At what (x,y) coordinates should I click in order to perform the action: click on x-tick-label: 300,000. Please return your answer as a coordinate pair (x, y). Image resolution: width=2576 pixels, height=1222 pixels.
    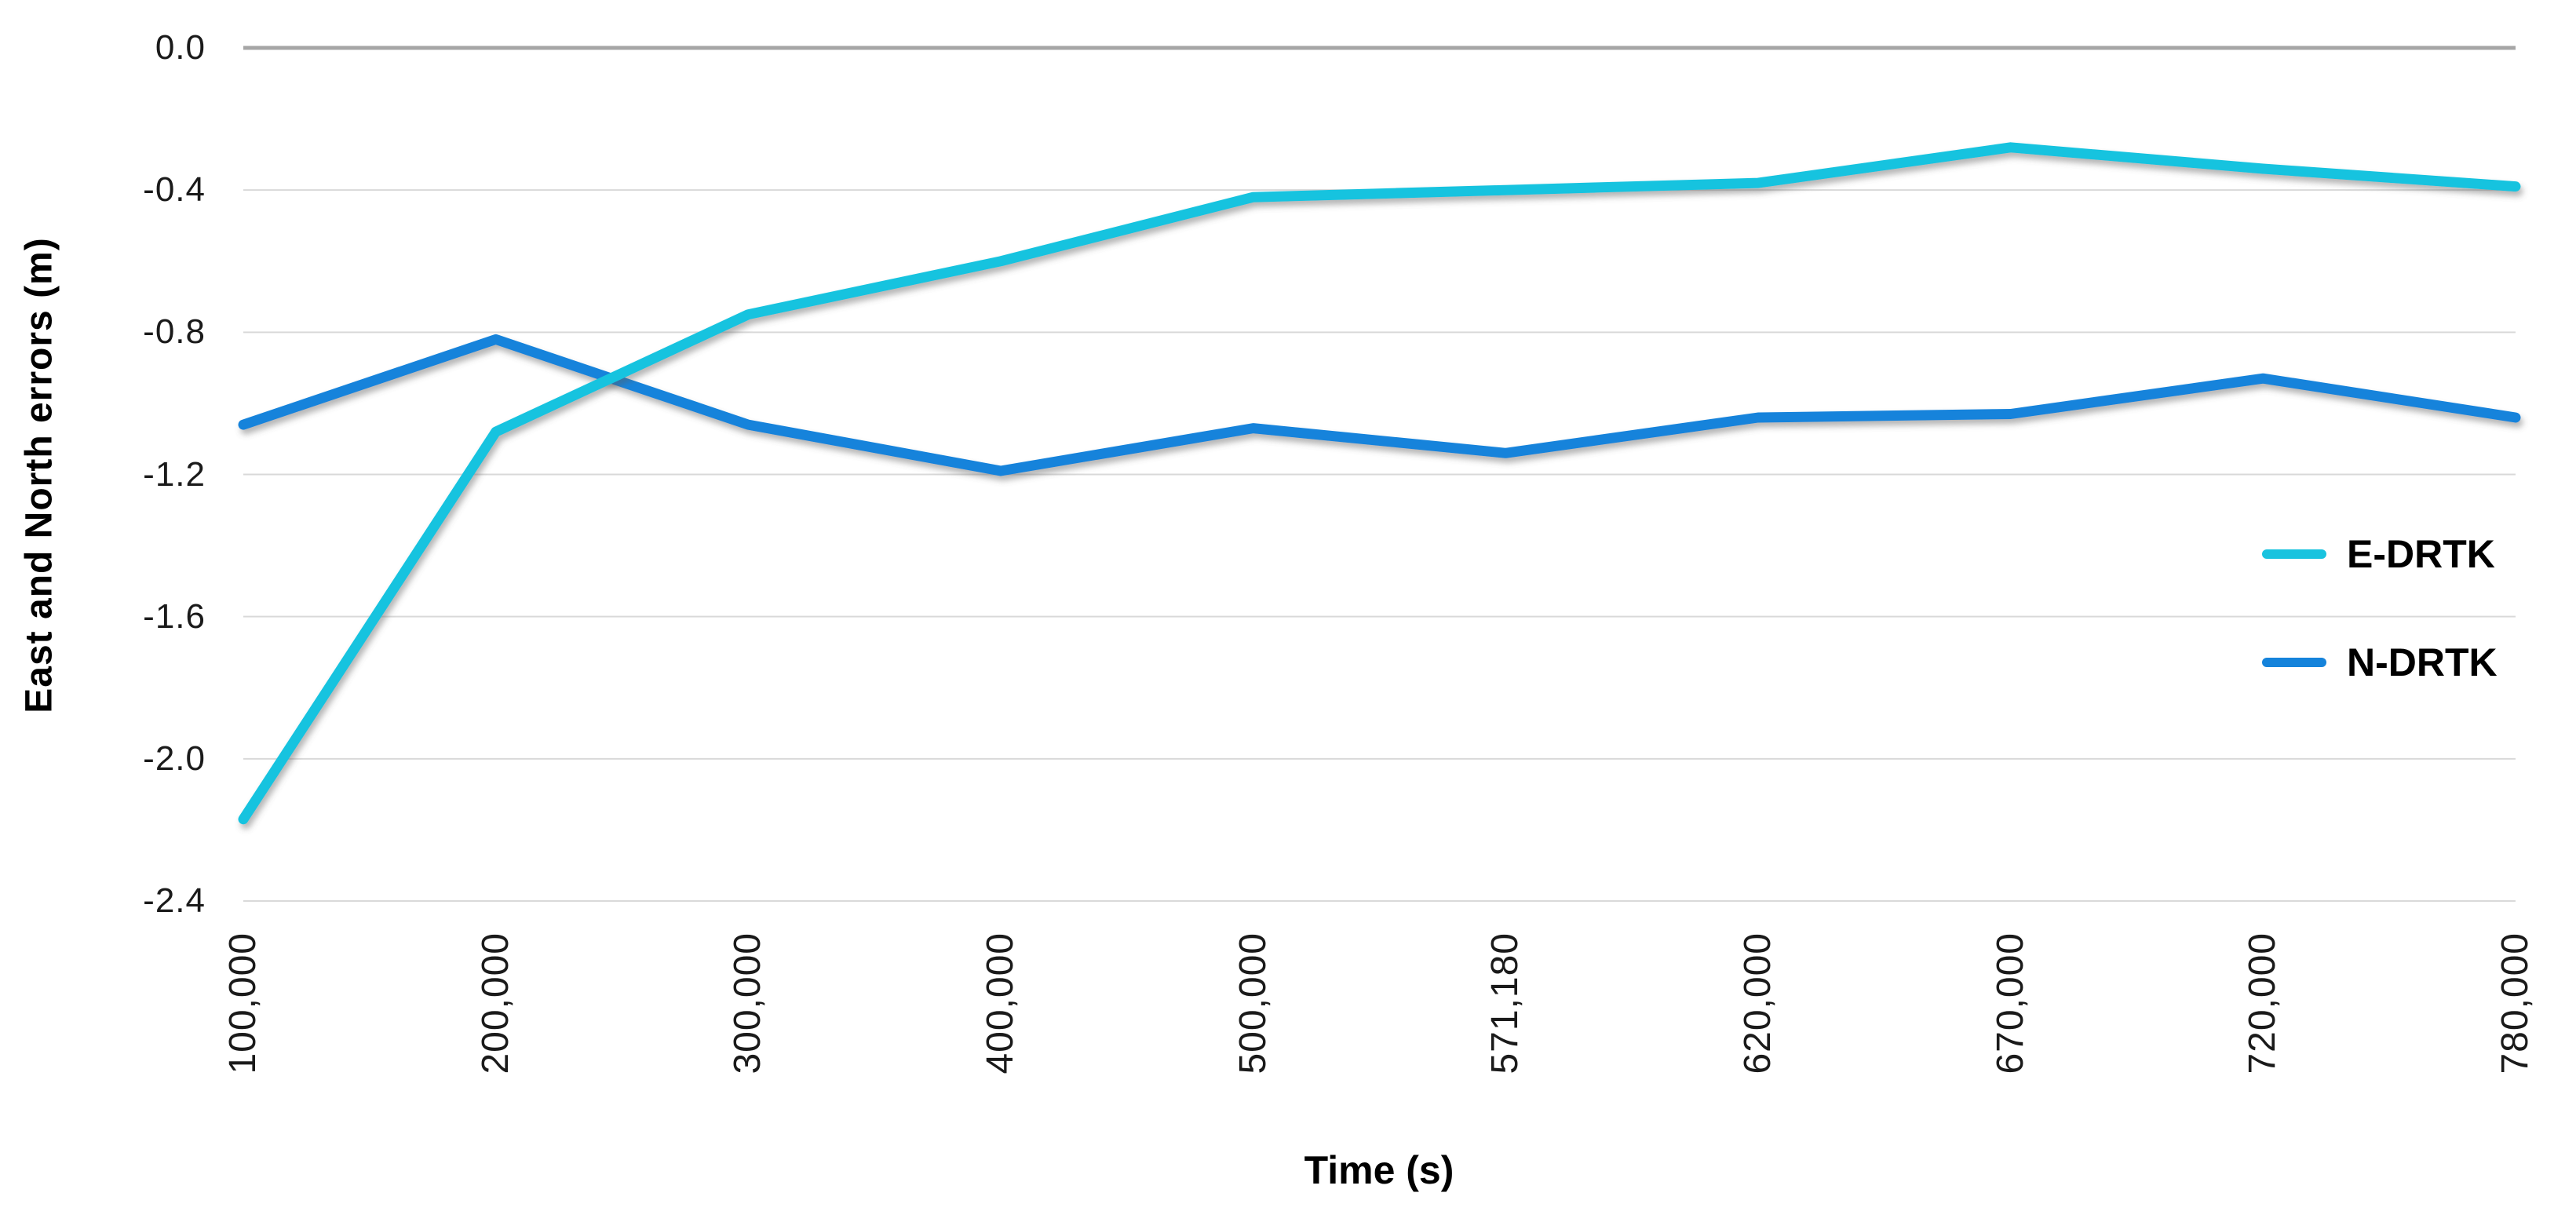
    Looking at the image, I should click on (748, 1003).